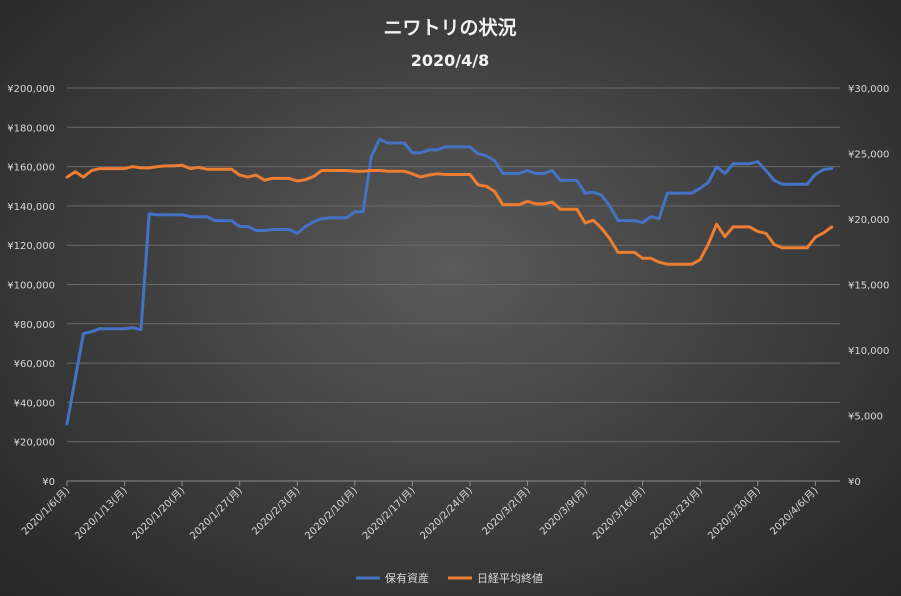  What do you see at coordinates (100, 513) in the screenshot?
I see `x-tick-label: 2020/1/13(月)` at bounding box center [100, 513].